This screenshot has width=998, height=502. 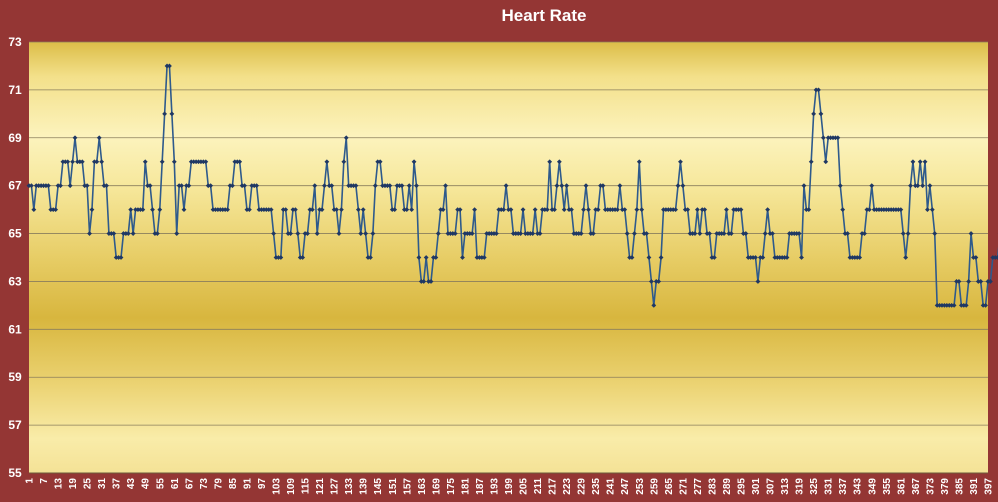 What do you see at coordinates (465, 486) in the screenshot?
I see `x-tick-label: 181` at bounding box center [465, 486].